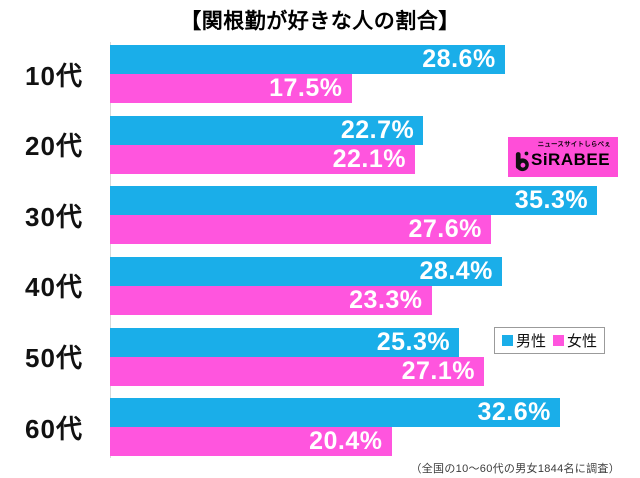 The image size is (640, 478). What do you see at coordinates (285, 342) in the screenshot?
I see `bar-男性-50代: 25.3%` at bounding box center [285, 342].